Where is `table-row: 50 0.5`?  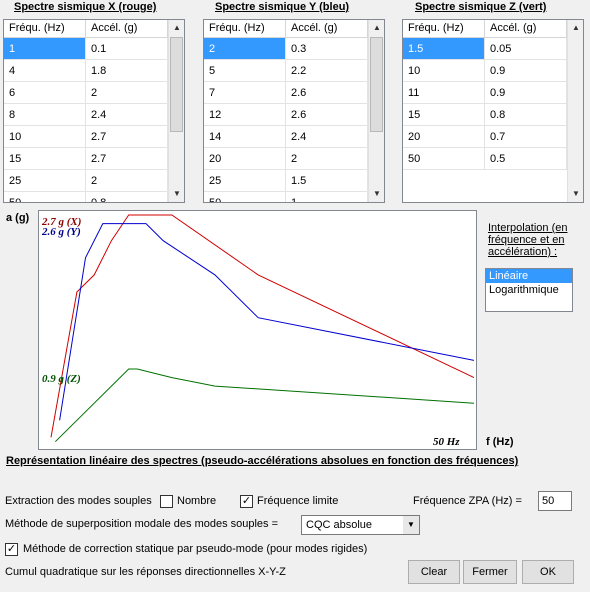
table-row: 50 0.5 is located at coordinates (485, 159).